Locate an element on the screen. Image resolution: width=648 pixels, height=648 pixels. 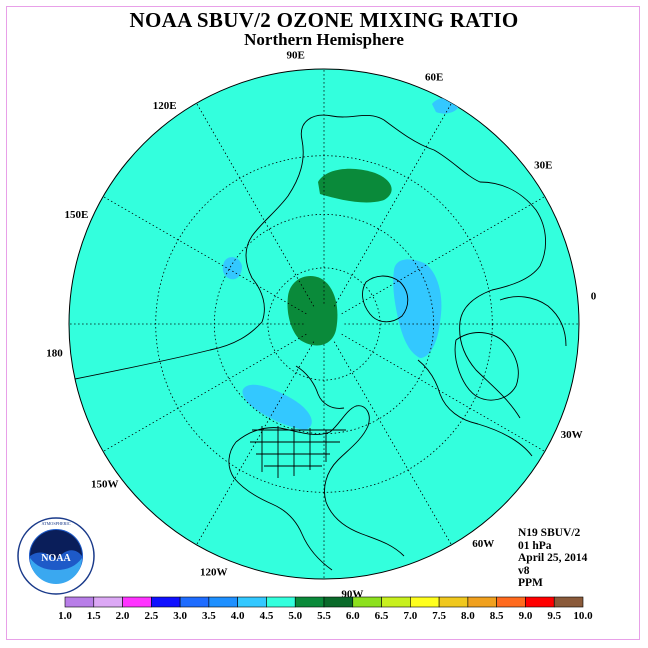
colorbar-label: 8.0 is located at coordinates (468, 616).